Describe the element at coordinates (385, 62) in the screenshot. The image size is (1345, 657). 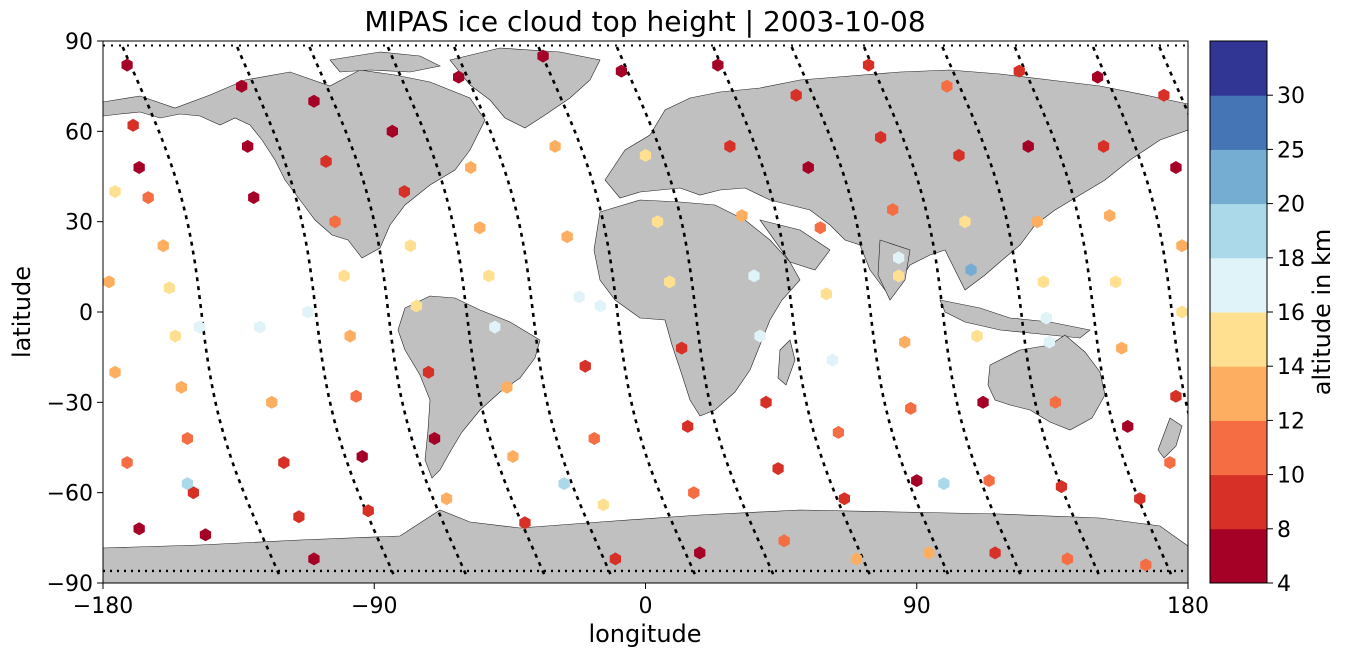
I see `land-arctic-islands` at that location.